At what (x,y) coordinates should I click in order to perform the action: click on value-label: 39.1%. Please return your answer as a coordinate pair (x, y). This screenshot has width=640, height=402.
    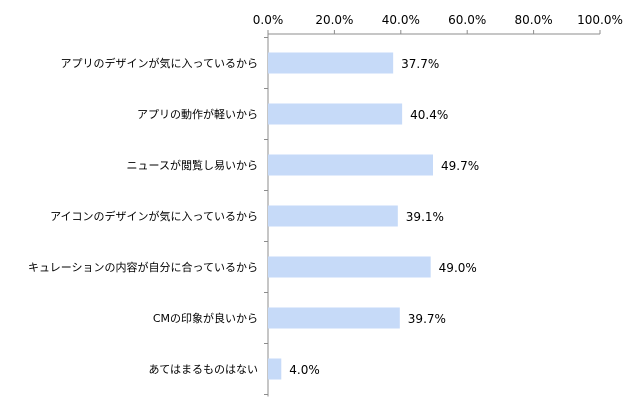
    Looking at the image, I should click on (425, 217).